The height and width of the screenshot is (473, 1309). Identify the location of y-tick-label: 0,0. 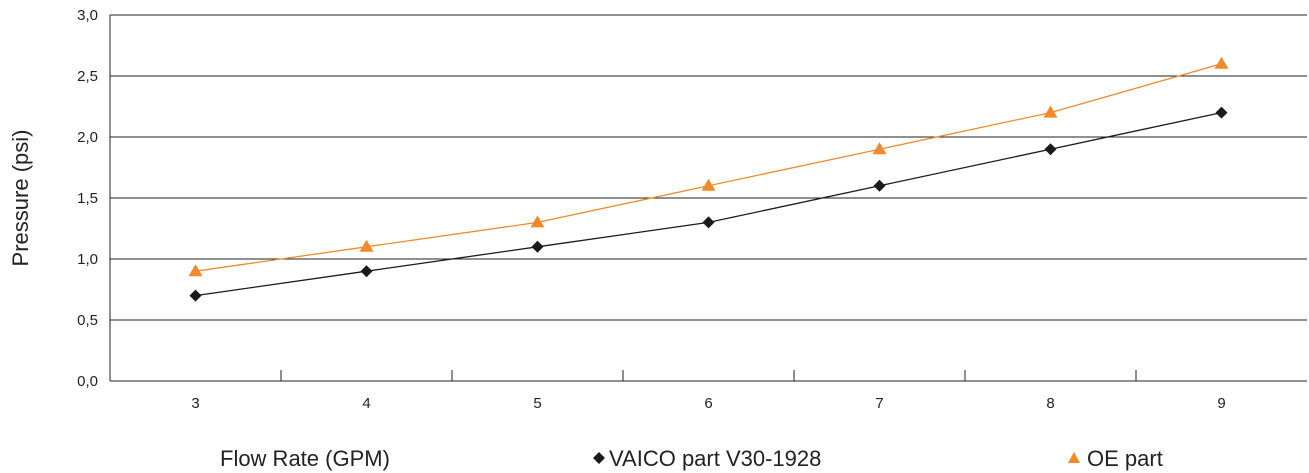
(87, 381).